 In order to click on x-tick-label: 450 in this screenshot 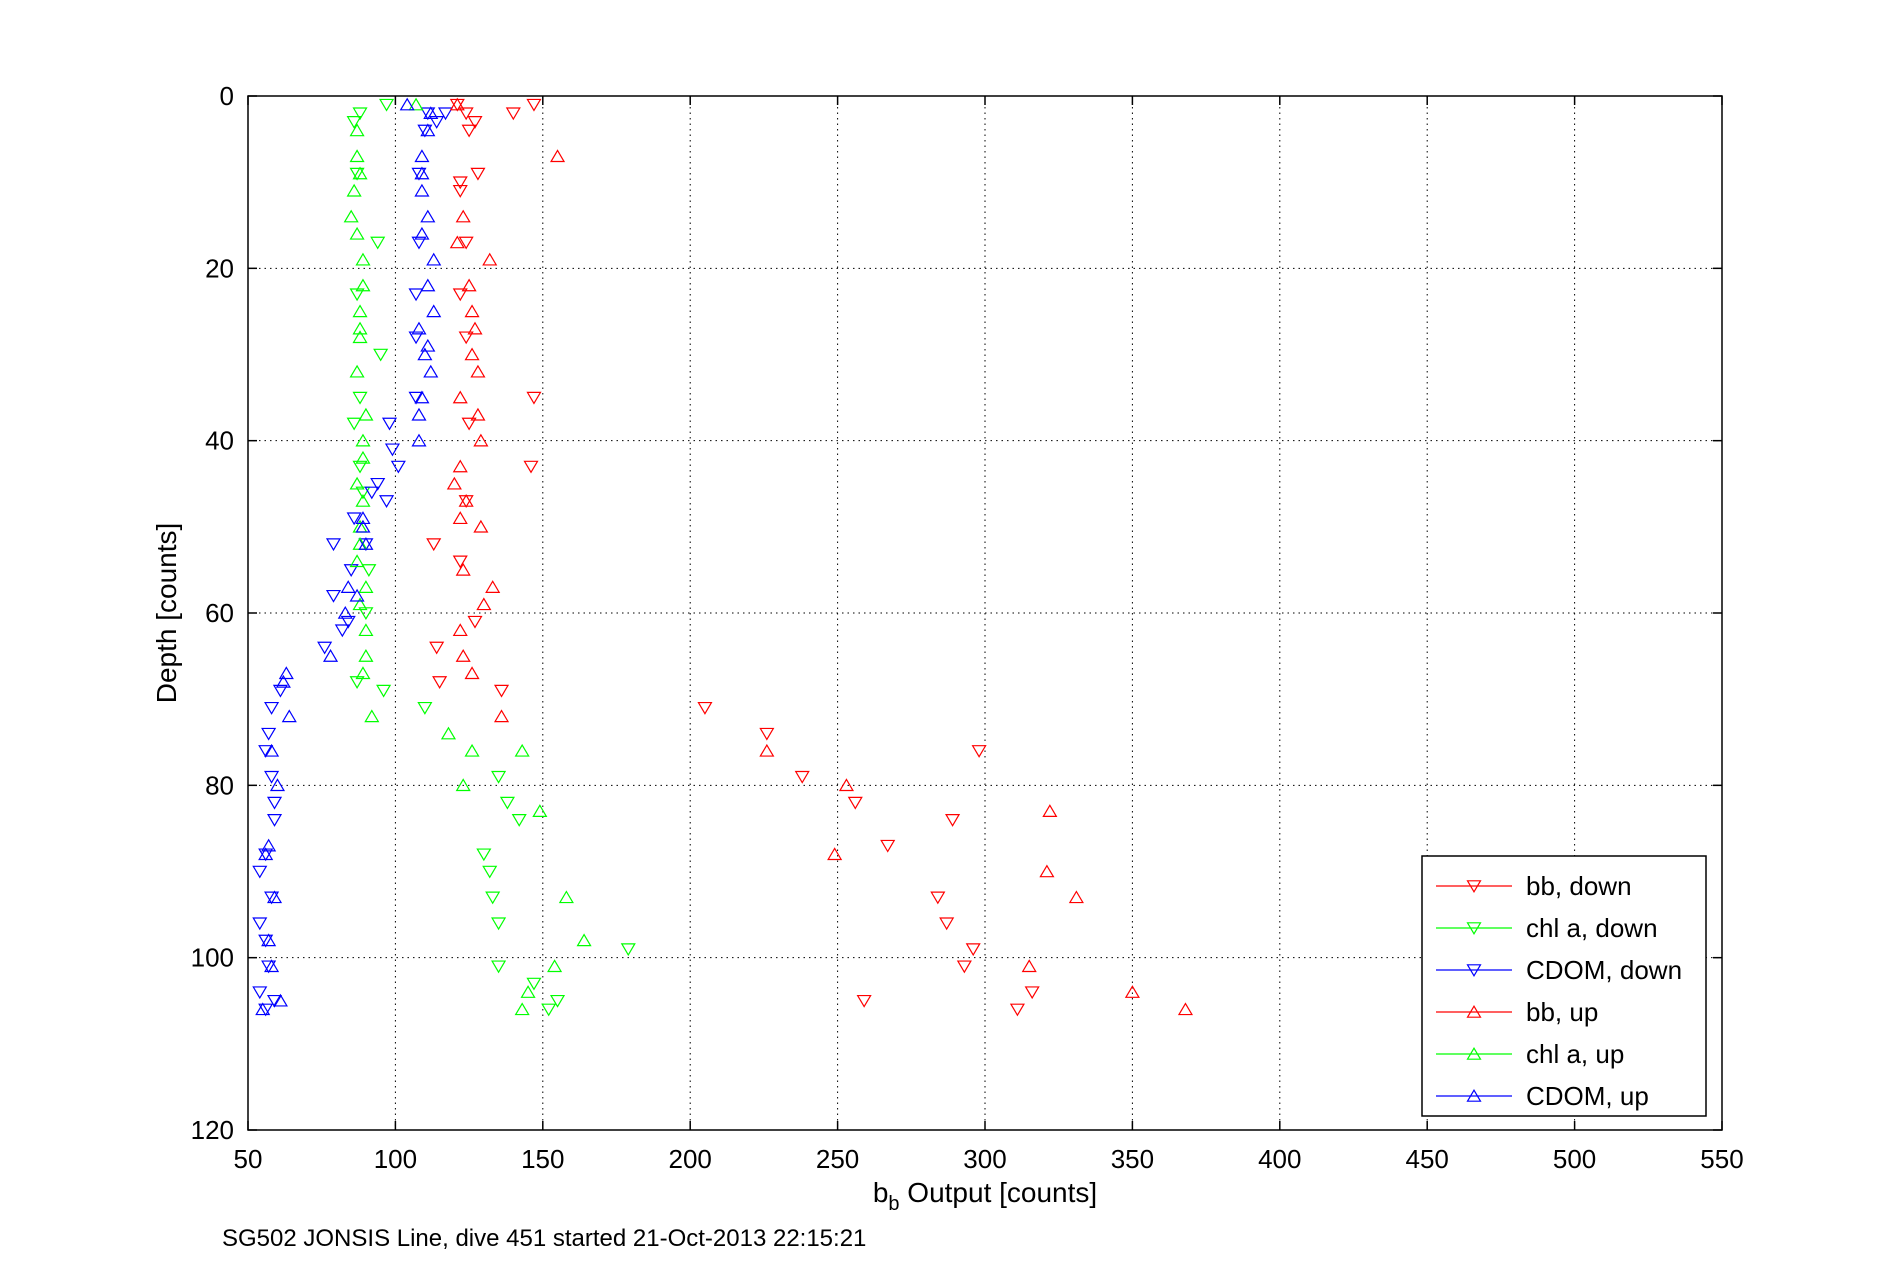, I will do `click(1427, 1159)`.